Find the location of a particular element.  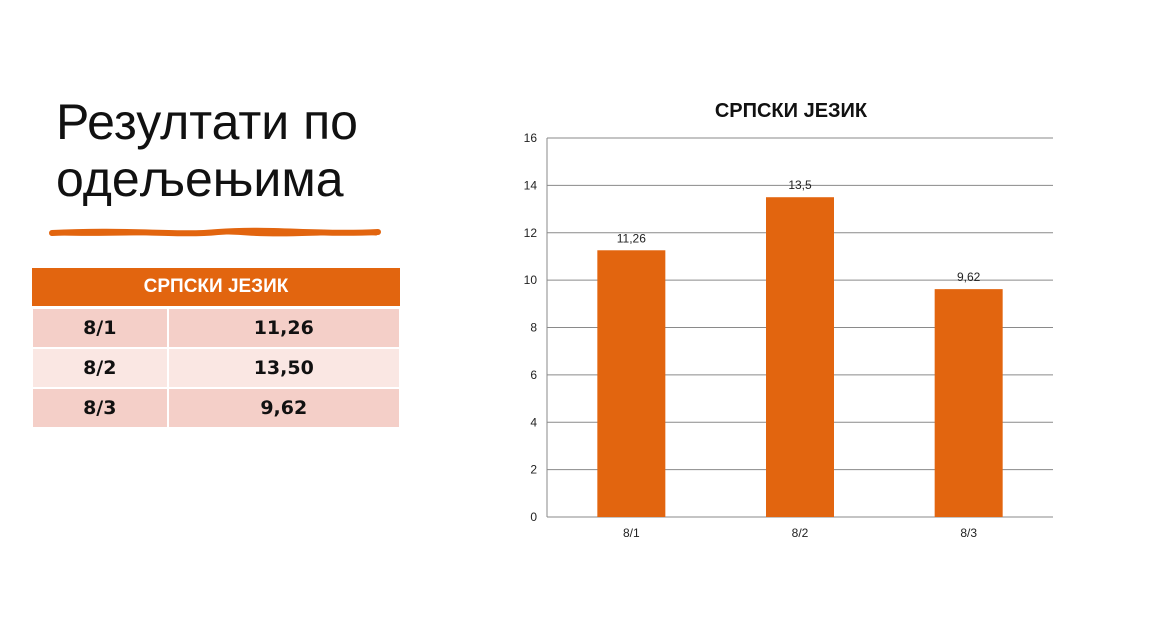

table-header: СРПСКИ ЈЕЗИК is located at coordinates (216, 288).